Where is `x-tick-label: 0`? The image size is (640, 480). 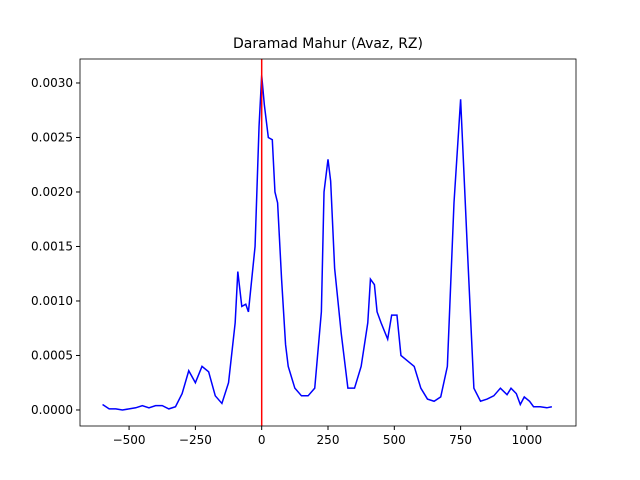
x-tick-label: 0 is located at coordinates (262, 440).